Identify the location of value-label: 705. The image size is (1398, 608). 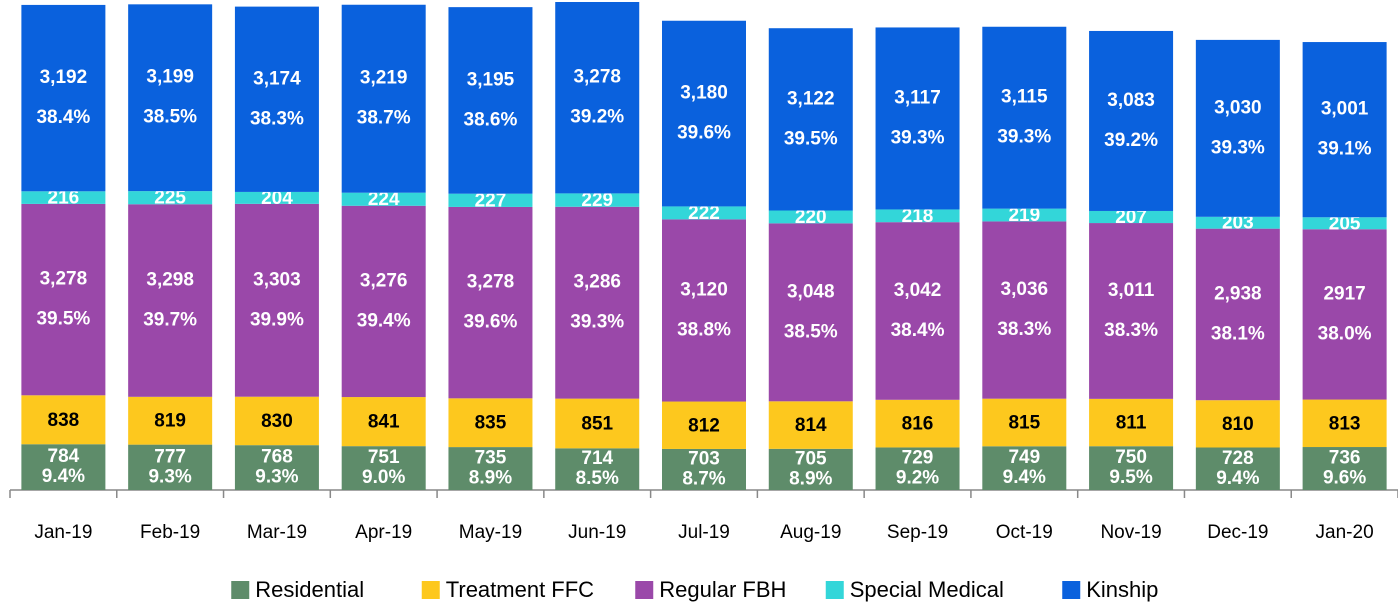
(811, 458).